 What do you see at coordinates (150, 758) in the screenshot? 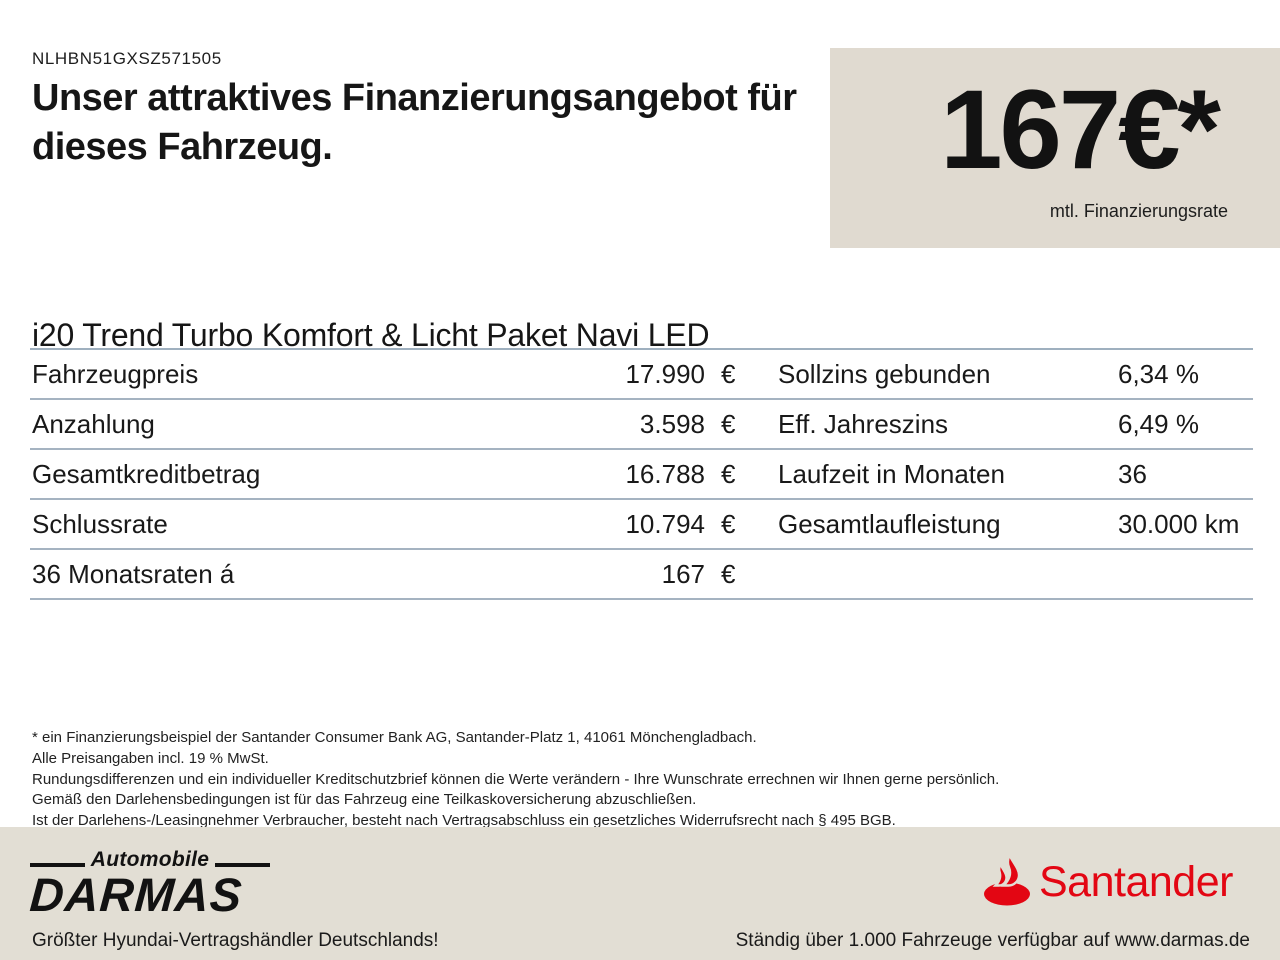
I see `disclaimer-line: Alle Preisangaben incl. 19 % MwSt.` at bounding box center [150, 758].